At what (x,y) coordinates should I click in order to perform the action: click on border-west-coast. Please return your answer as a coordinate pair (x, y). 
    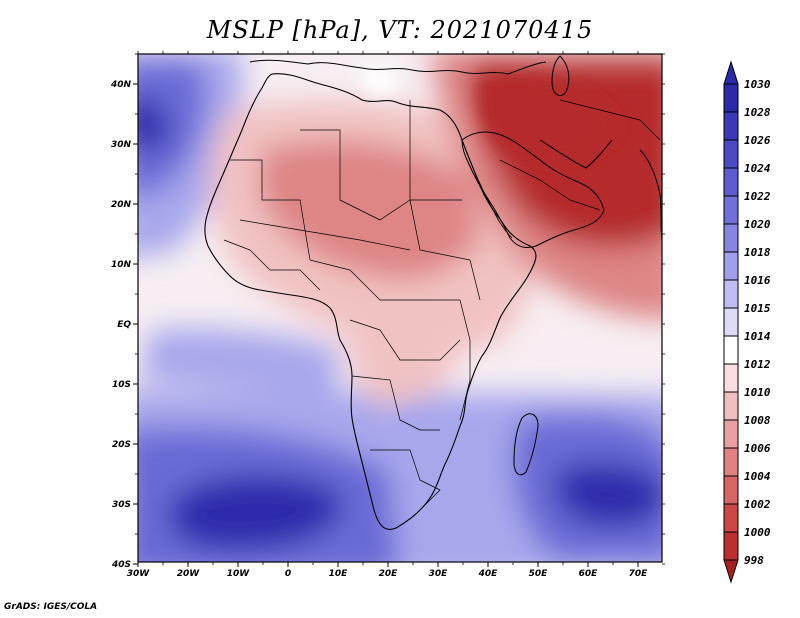
    Looking at the image, I should click on (272, 265).